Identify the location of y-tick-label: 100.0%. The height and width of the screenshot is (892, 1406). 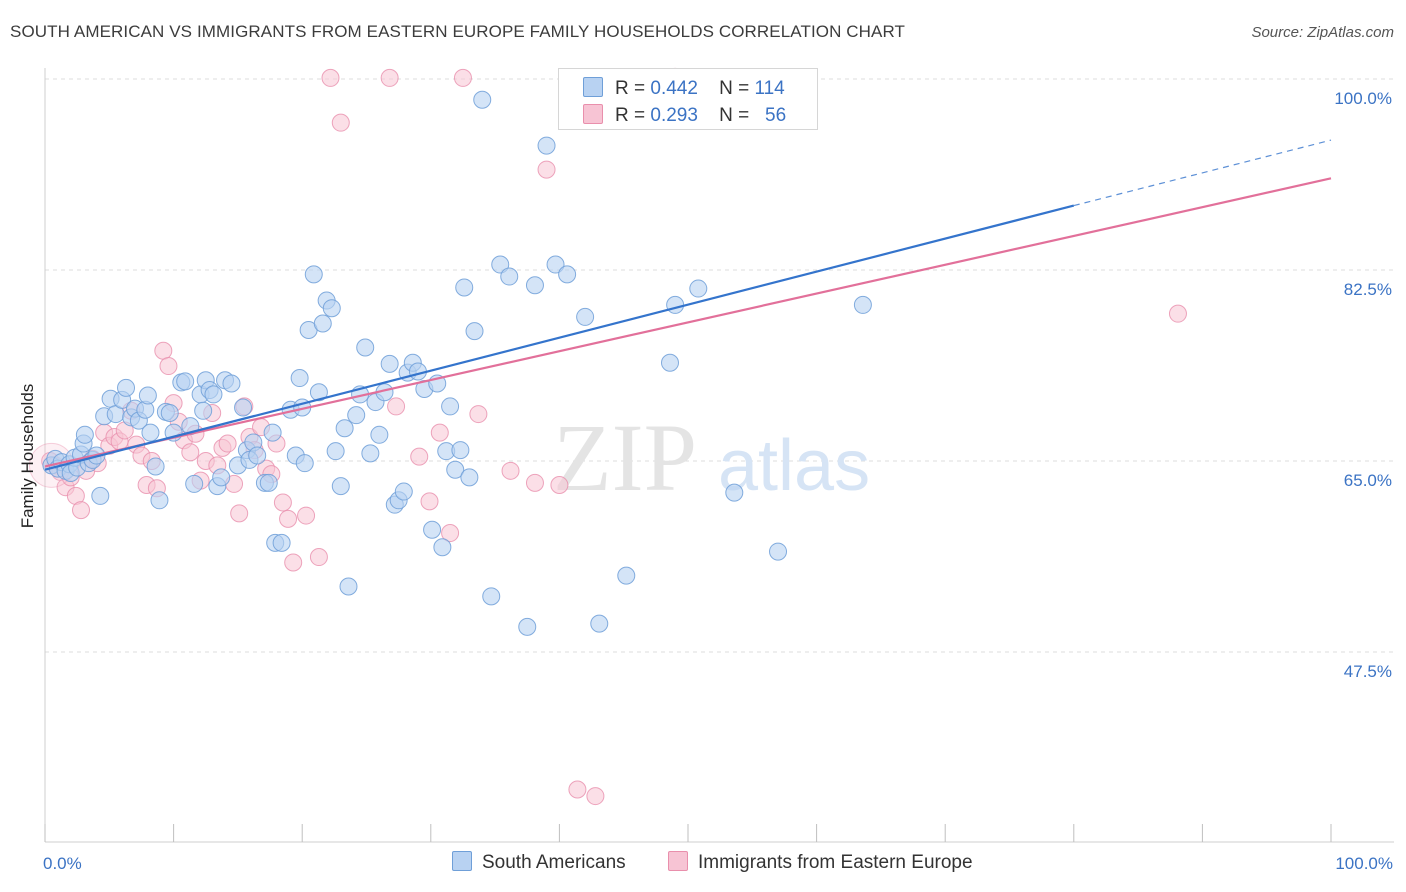
(1363, 98).